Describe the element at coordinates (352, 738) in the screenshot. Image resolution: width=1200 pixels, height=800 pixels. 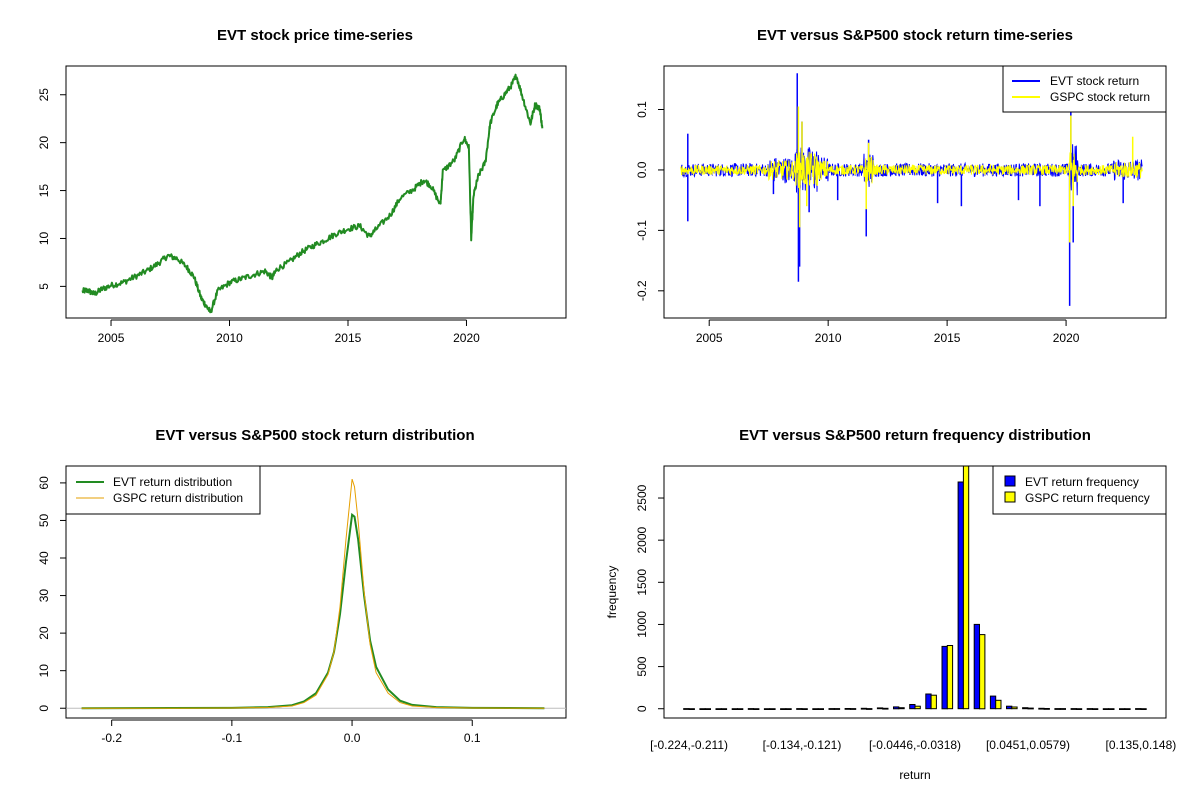
I see `x-tick-label: 0.0` at that location.